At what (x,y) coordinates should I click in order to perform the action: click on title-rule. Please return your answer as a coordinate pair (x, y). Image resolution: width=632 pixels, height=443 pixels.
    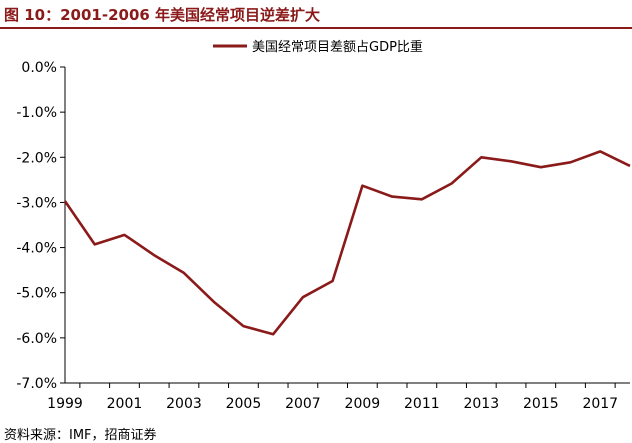
    Looking at the image, I should click on (316, 28).